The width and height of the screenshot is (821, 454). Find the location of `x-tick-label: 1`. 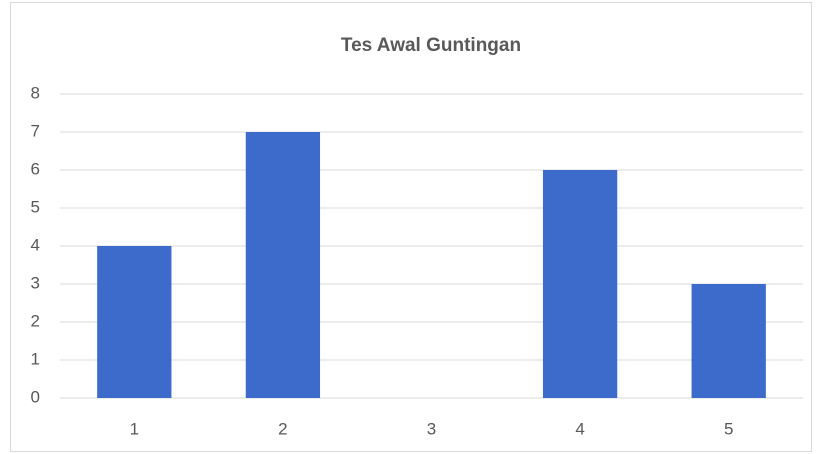

x-tick-label: 1 is located at coordinates (134, 428).